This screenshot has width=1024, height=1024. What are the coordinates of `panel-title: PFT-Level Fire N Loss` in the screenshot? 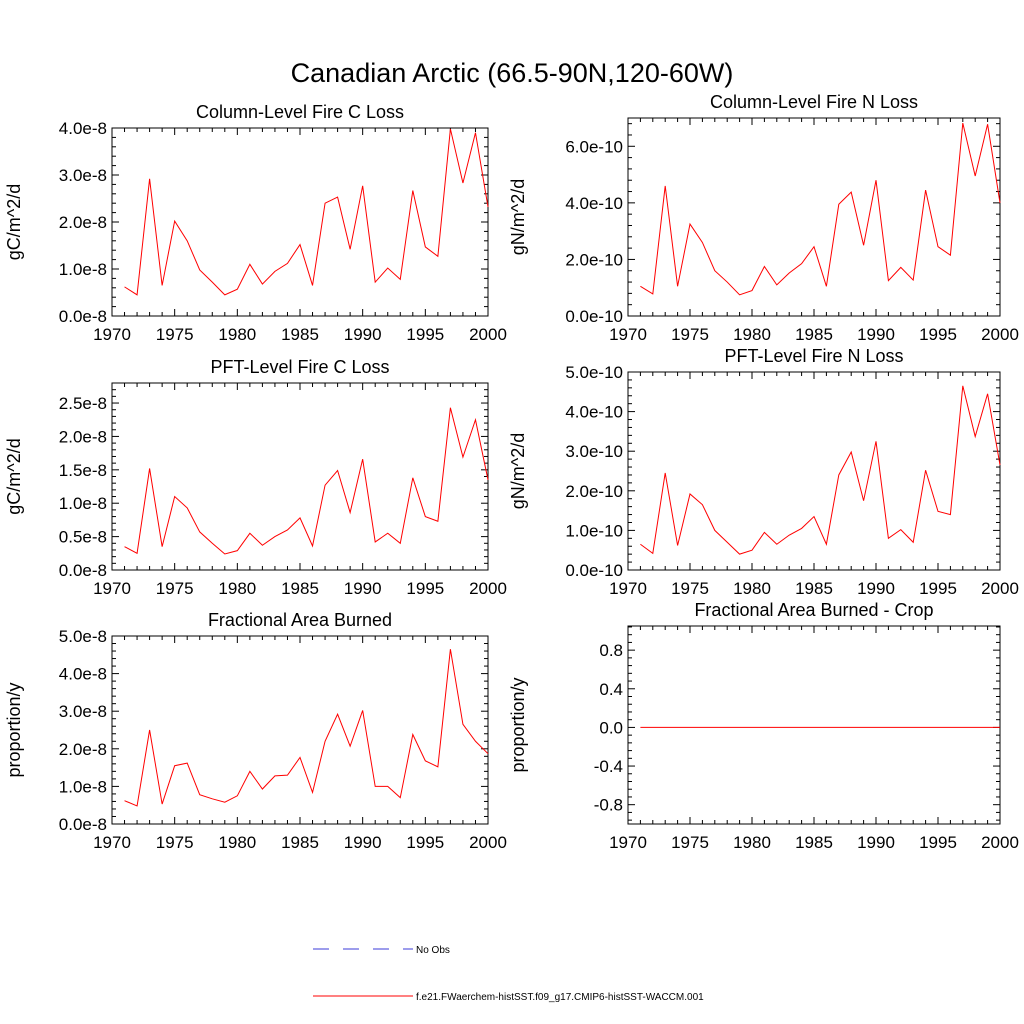 It's located at (813, 356).